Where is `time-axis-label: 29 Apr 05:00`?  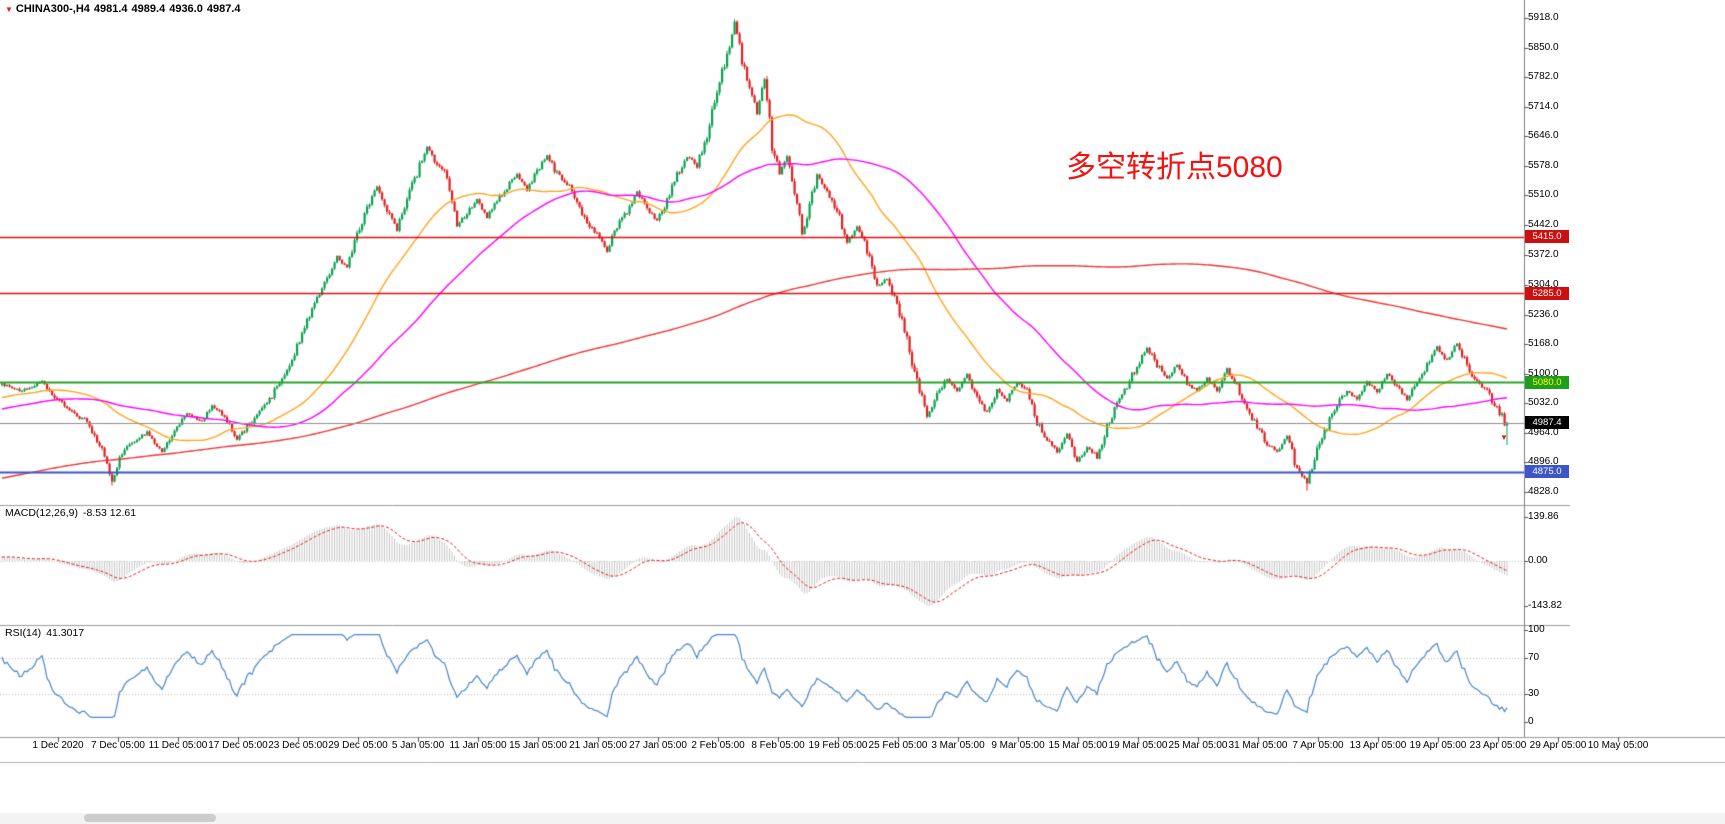 time-axis-label: 29 Apr 05:00 is located at coordinates (1558, 745).